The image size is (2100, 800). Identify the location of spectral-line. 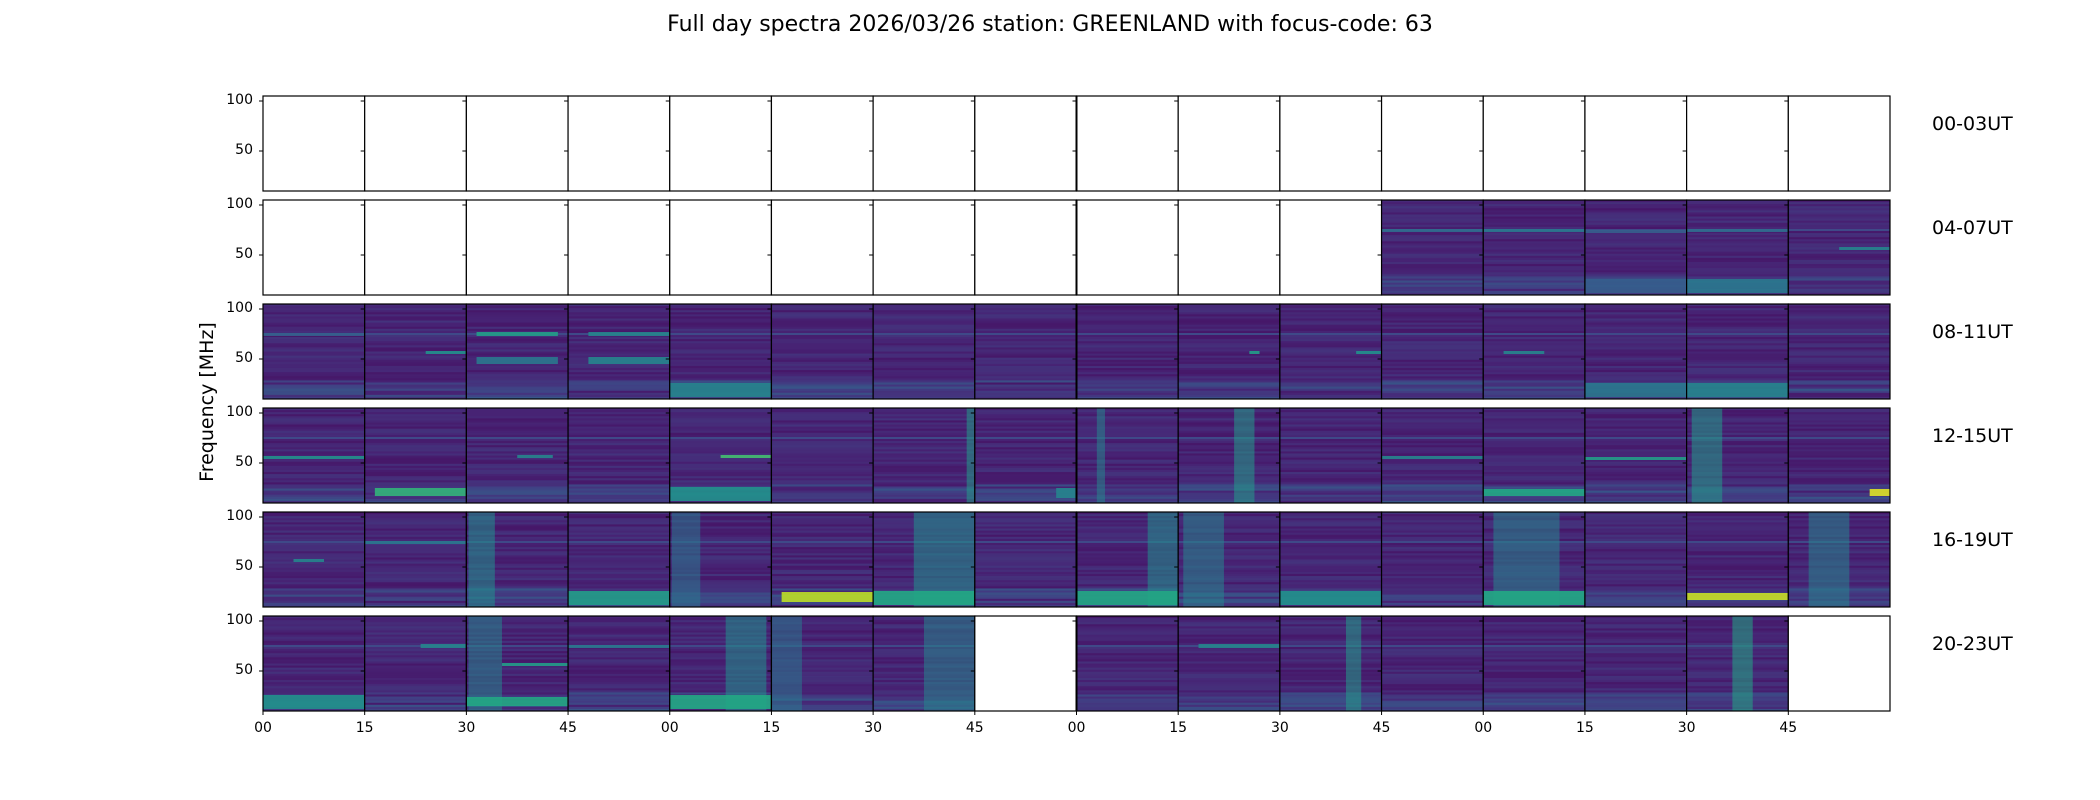
(1025, 438).